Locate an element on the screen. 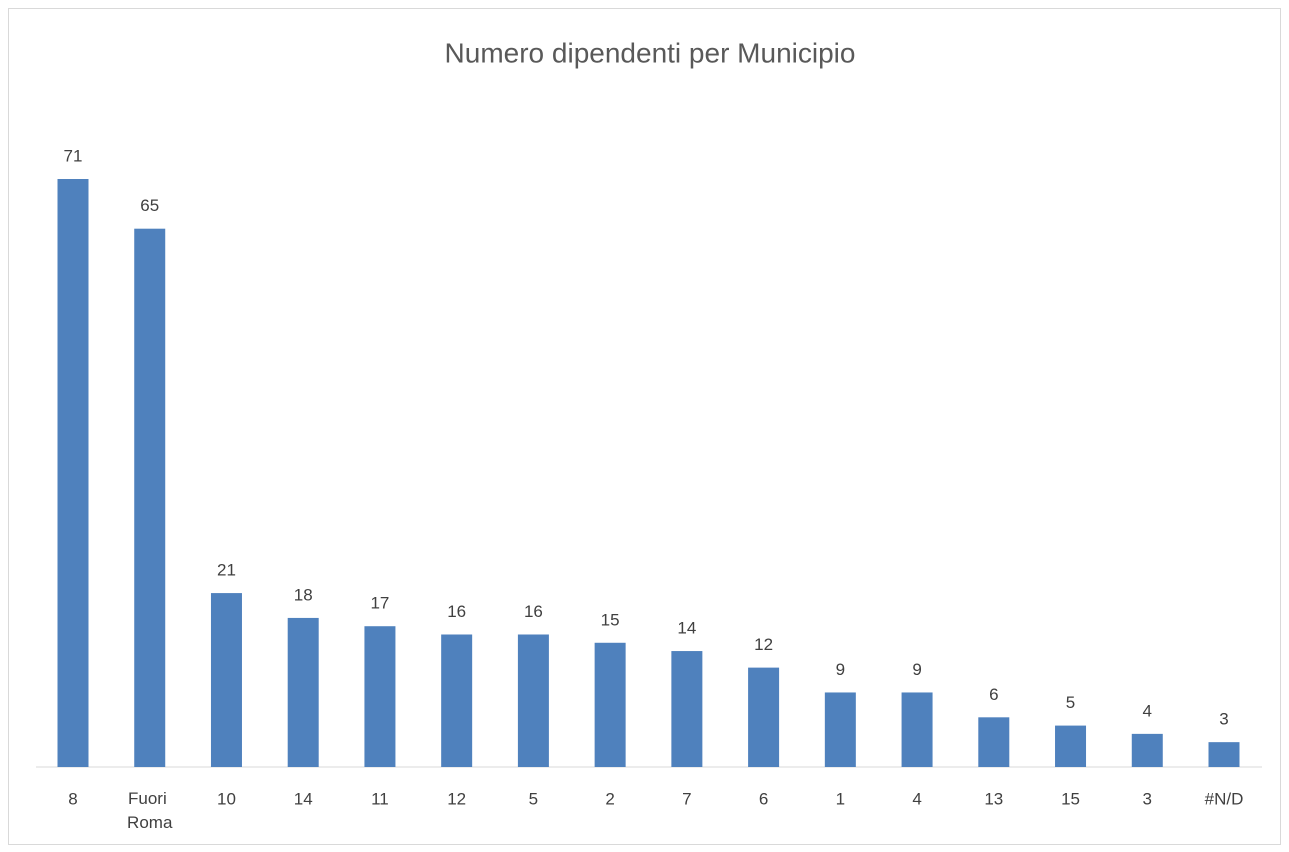  data-label: 5 is located at coordinates (1070, 702).